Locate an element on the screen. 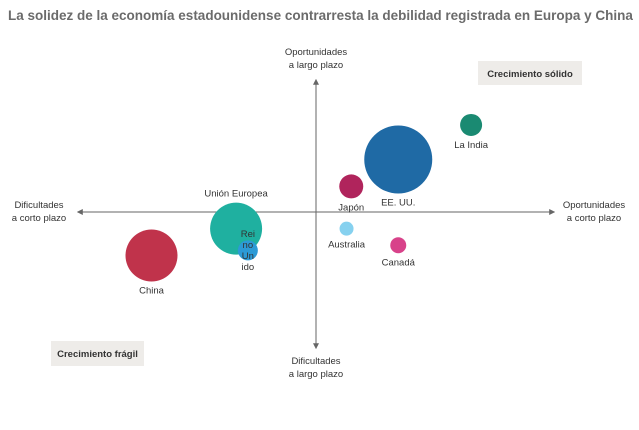 Image resolution: width=639 pixels, height=430 pixels. quadrant-box-bottom-left is located at coordinates (97, 353).